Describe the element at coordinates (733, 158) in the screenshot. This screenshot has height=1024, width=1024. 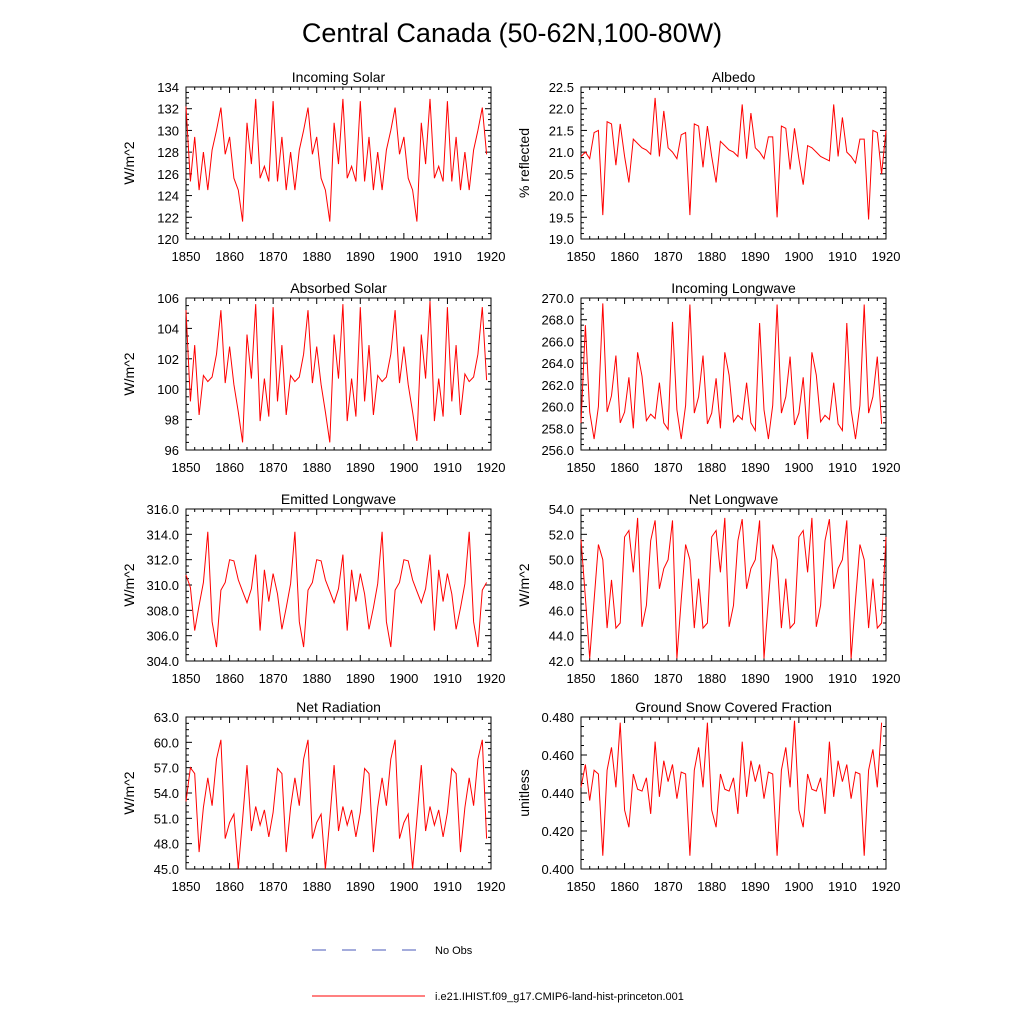
I see `series-line-albedo` at that location.